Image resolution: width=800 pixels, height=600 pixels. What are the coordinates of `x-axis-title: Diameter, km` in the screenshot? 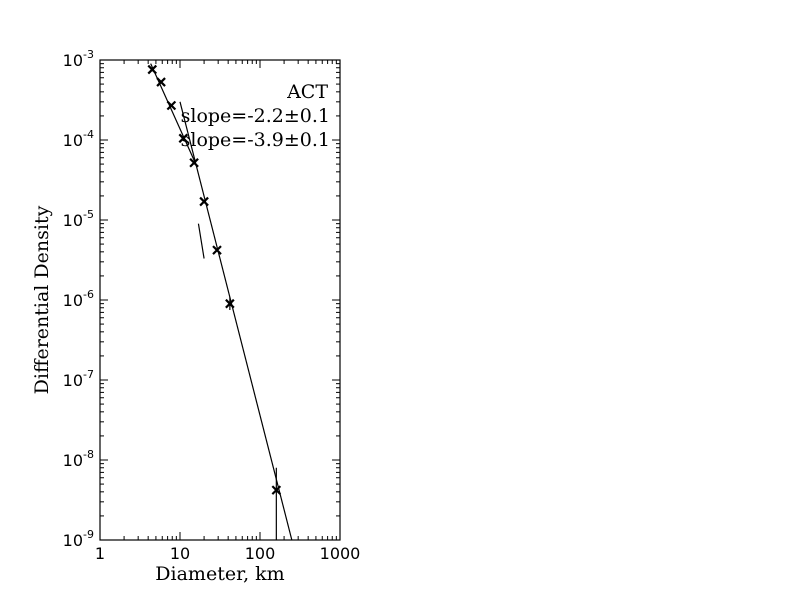 It's located at (219, 574).